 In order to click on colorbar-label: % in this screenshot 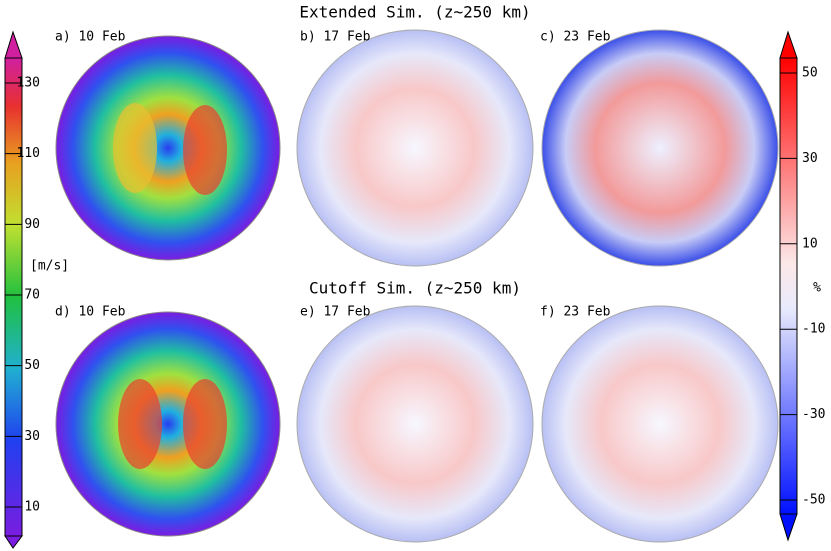, I will do `click(817, 288)`.